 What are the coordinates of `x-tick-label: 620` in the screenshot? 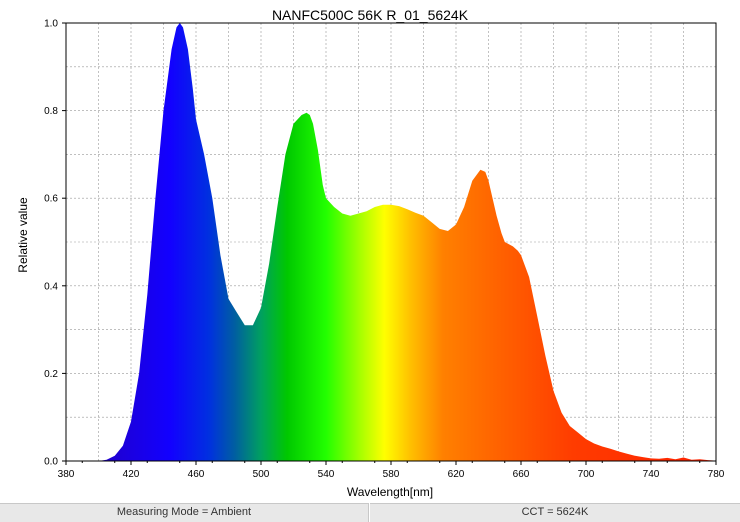 It's located at (456, 474).